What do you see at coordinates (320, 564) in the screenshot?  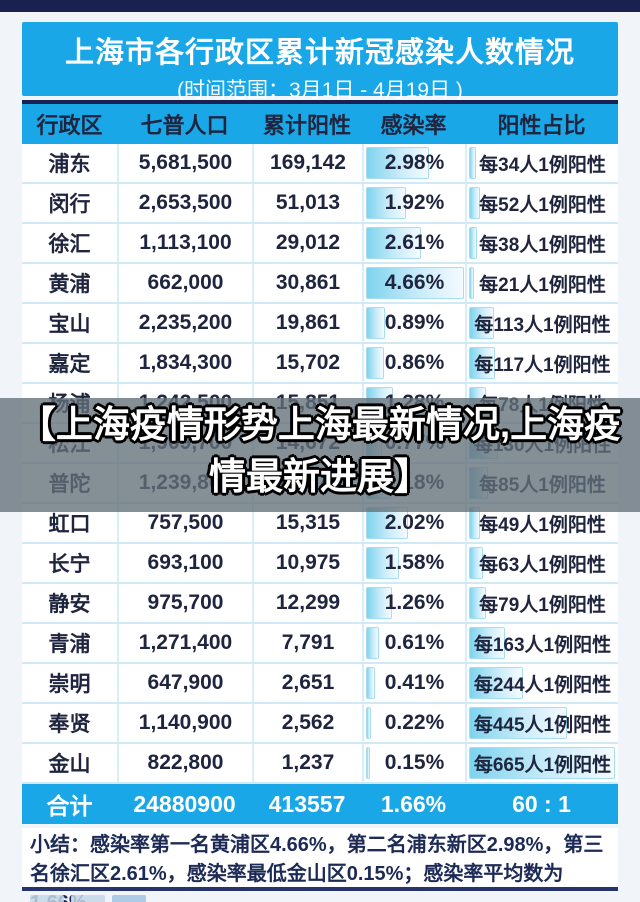 I see `table-row: 长宁 693,100 10,975 1.58% 每63人1例阳性` at bounding box center [320, 564].